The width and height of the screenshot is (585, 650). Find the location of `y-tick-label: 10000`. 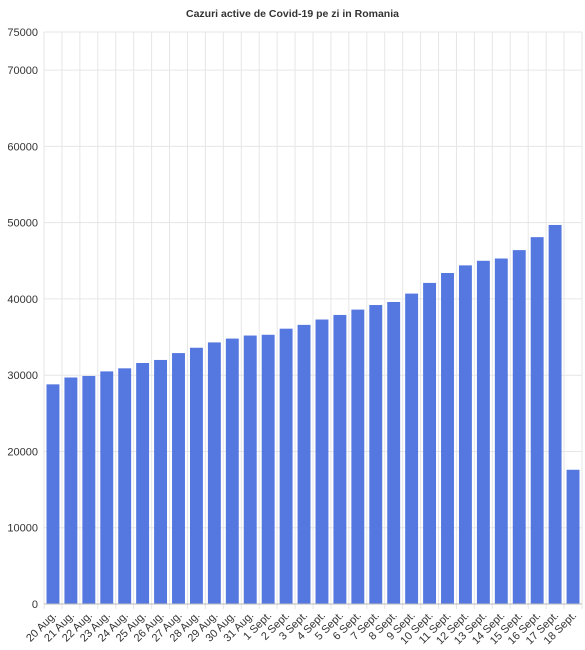

y-tick-label: 10000 is located at coordinates (22, 529).